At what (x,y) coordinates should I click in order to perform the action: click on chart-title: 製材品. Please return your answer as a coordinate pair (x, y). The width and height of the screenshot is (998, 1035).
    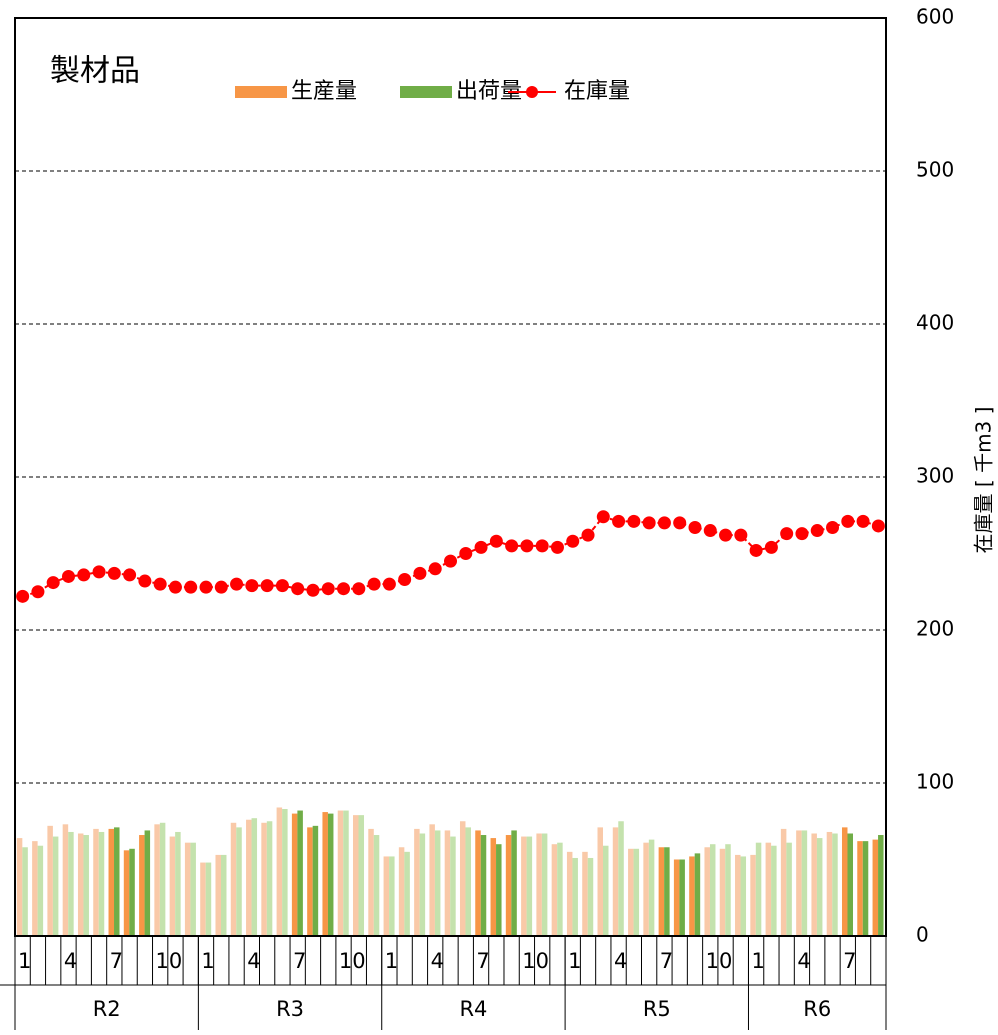
    Looking at the image, I should click on (95, 71).